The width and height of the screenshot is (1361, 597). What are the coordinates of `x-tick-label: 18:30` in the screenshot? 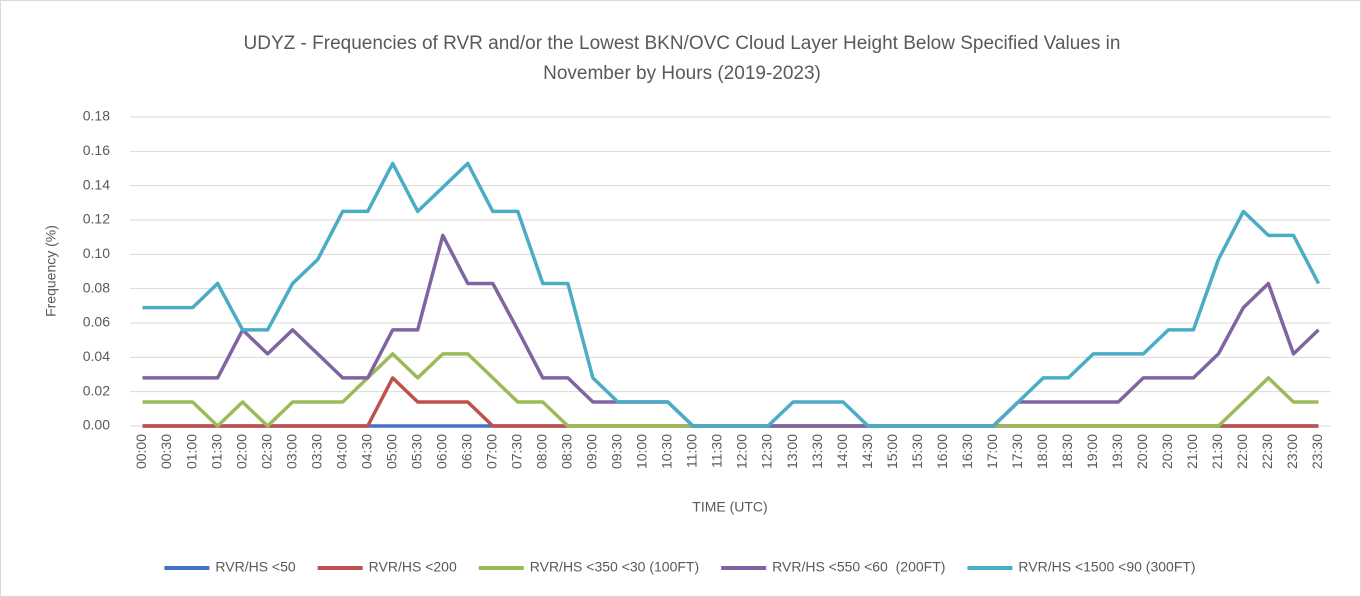 It's located at (1067, 451).